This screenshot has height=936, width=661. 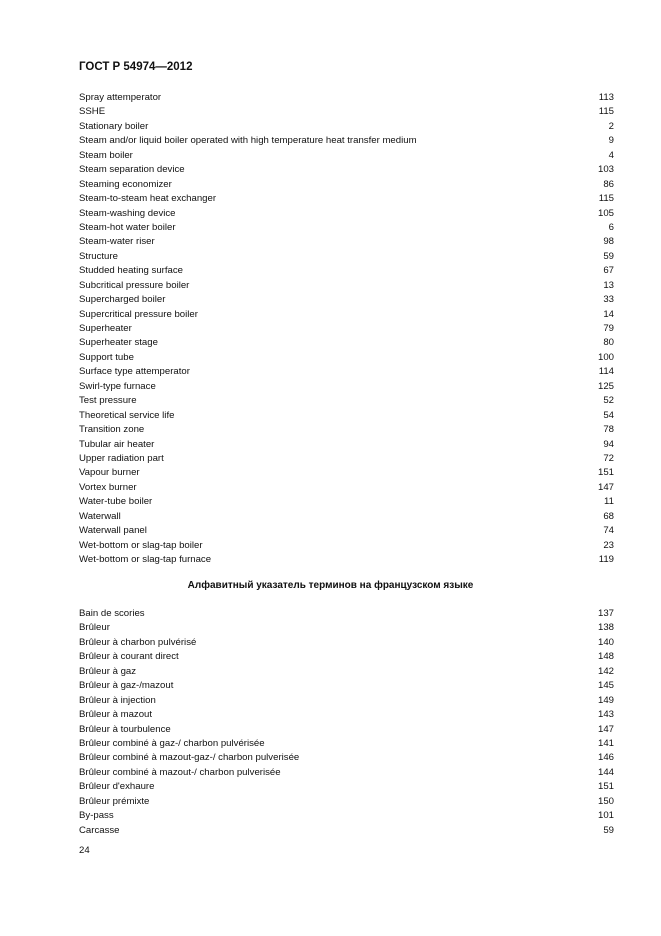 I want to click on index-entry: Waterwall 68, so click(x=346, y=517).